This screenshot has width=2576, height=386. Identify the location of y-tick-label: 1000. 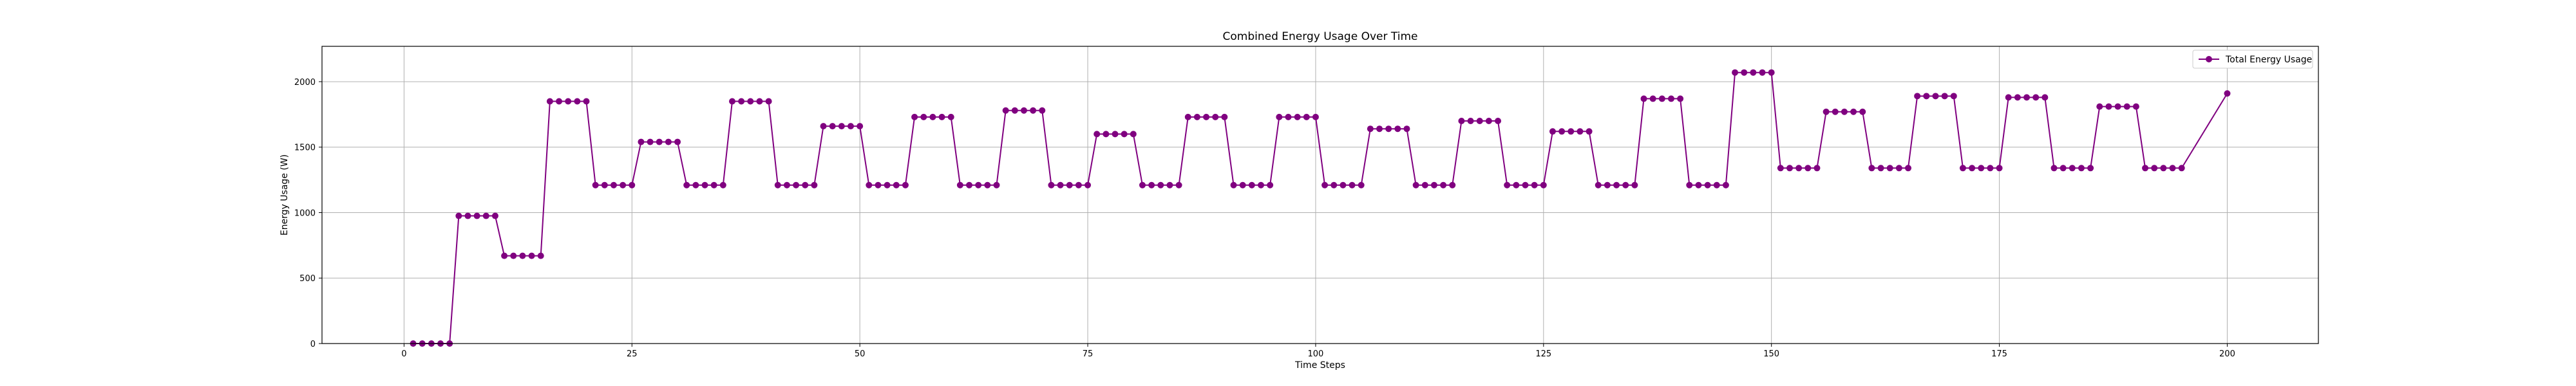
(305, 213).